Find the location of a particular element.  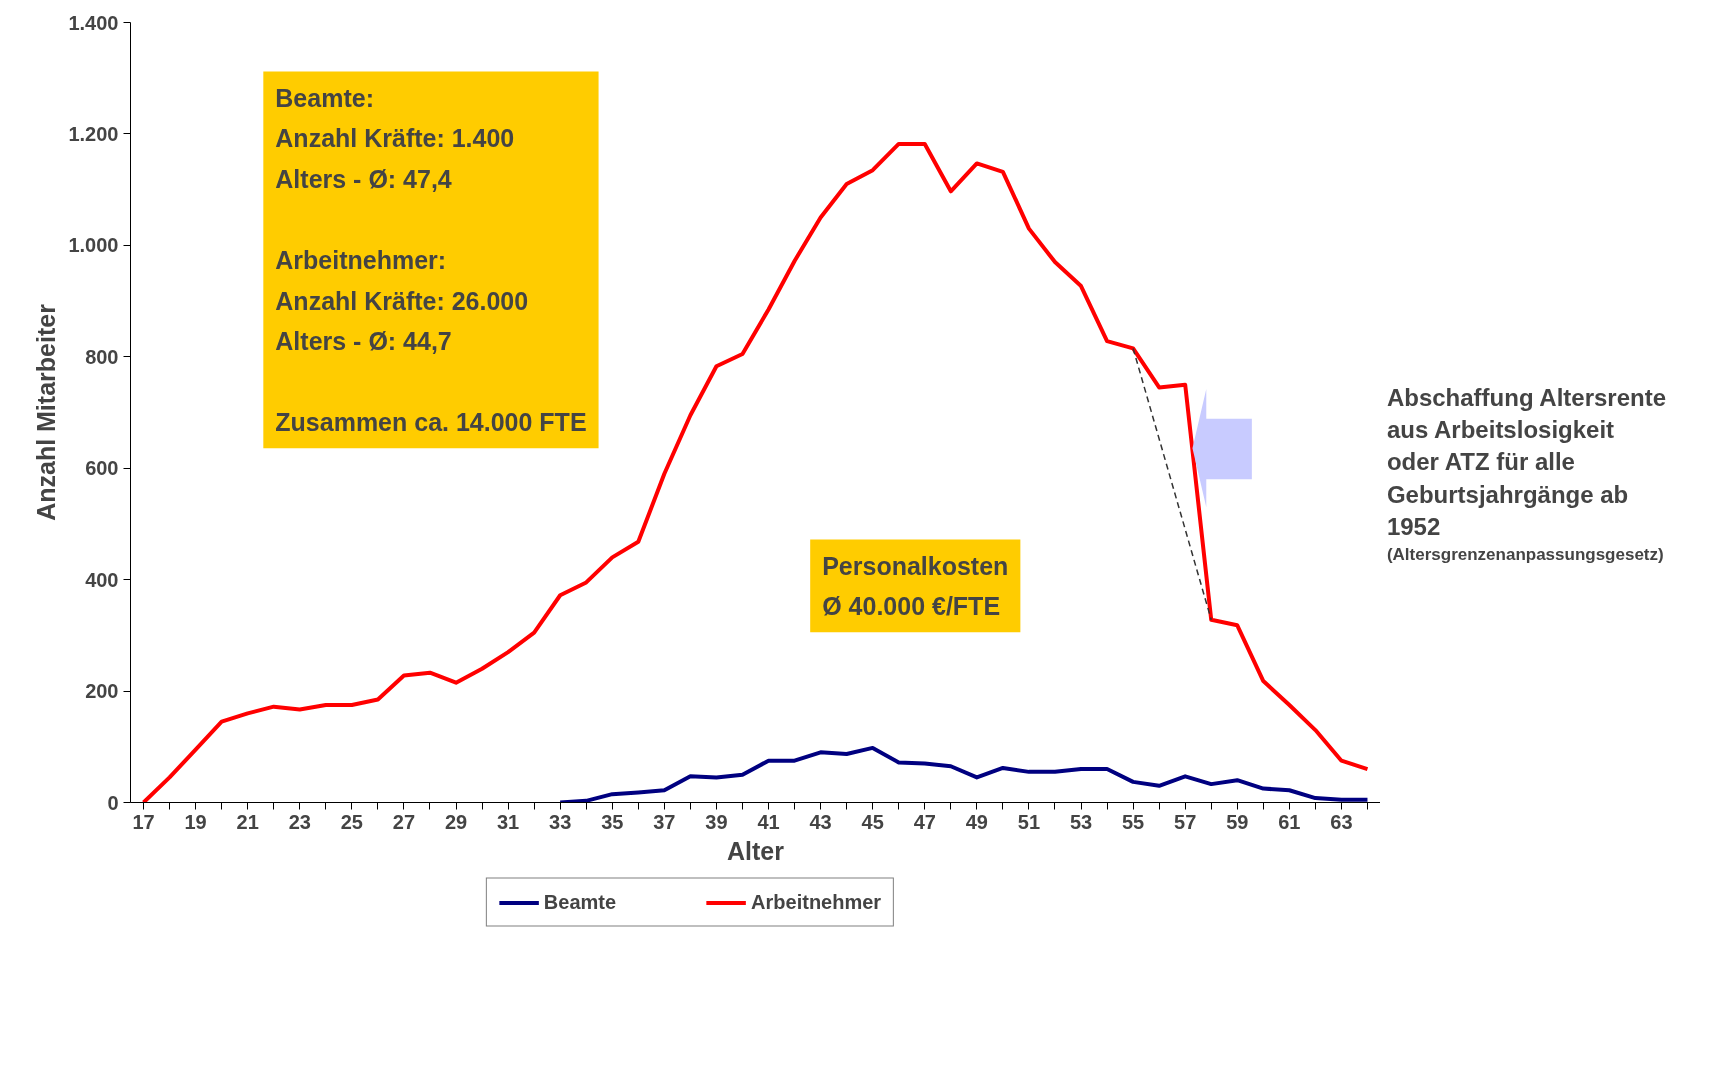

x-tick-label: 47 is located at coordinates (924, 821).